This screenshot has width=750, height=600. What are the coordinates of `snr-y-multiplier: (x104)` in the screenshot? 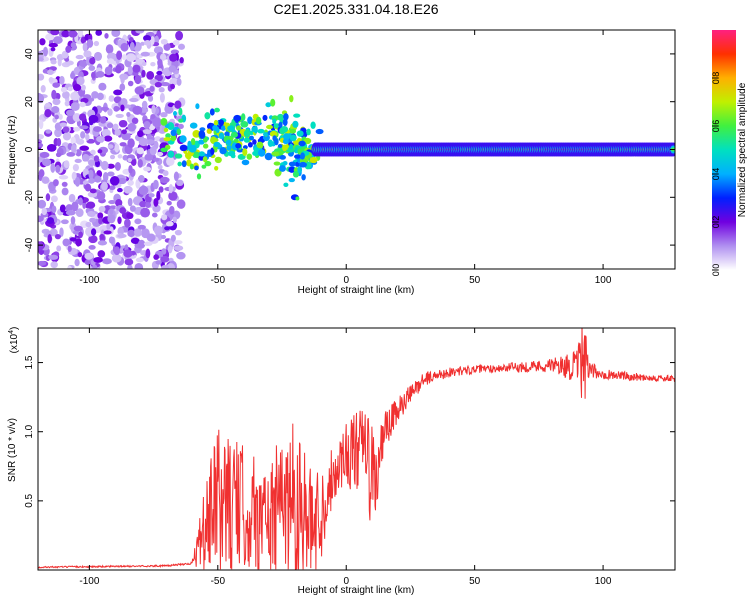 It's located at (14, 340).